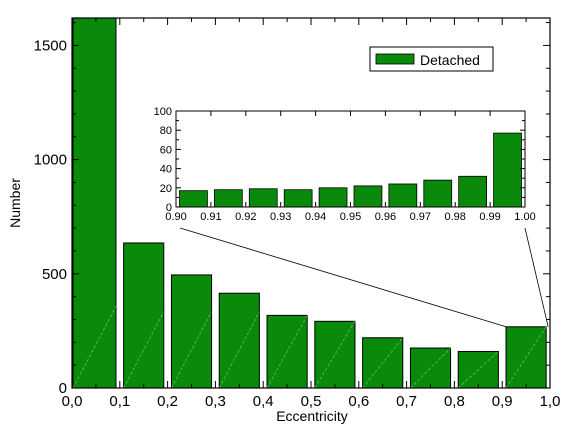  What do you see at coordinates (166, 170) in the screenshot?
I see `inset-y-tick-label: 40` at bounding box center [166, 170].